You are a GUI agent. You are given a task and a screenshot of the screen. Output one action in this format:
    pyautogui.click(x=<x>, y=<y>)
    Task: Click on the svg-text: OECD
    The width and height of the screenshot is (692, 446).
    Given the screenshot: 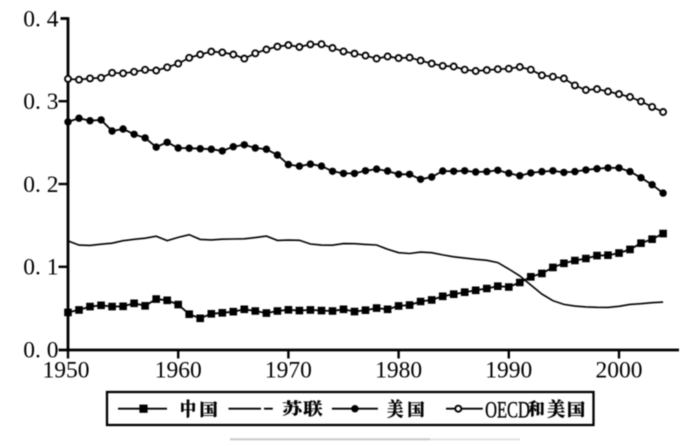 What is the action you would take?
    pyautogui.click(x=507, y=410)
    